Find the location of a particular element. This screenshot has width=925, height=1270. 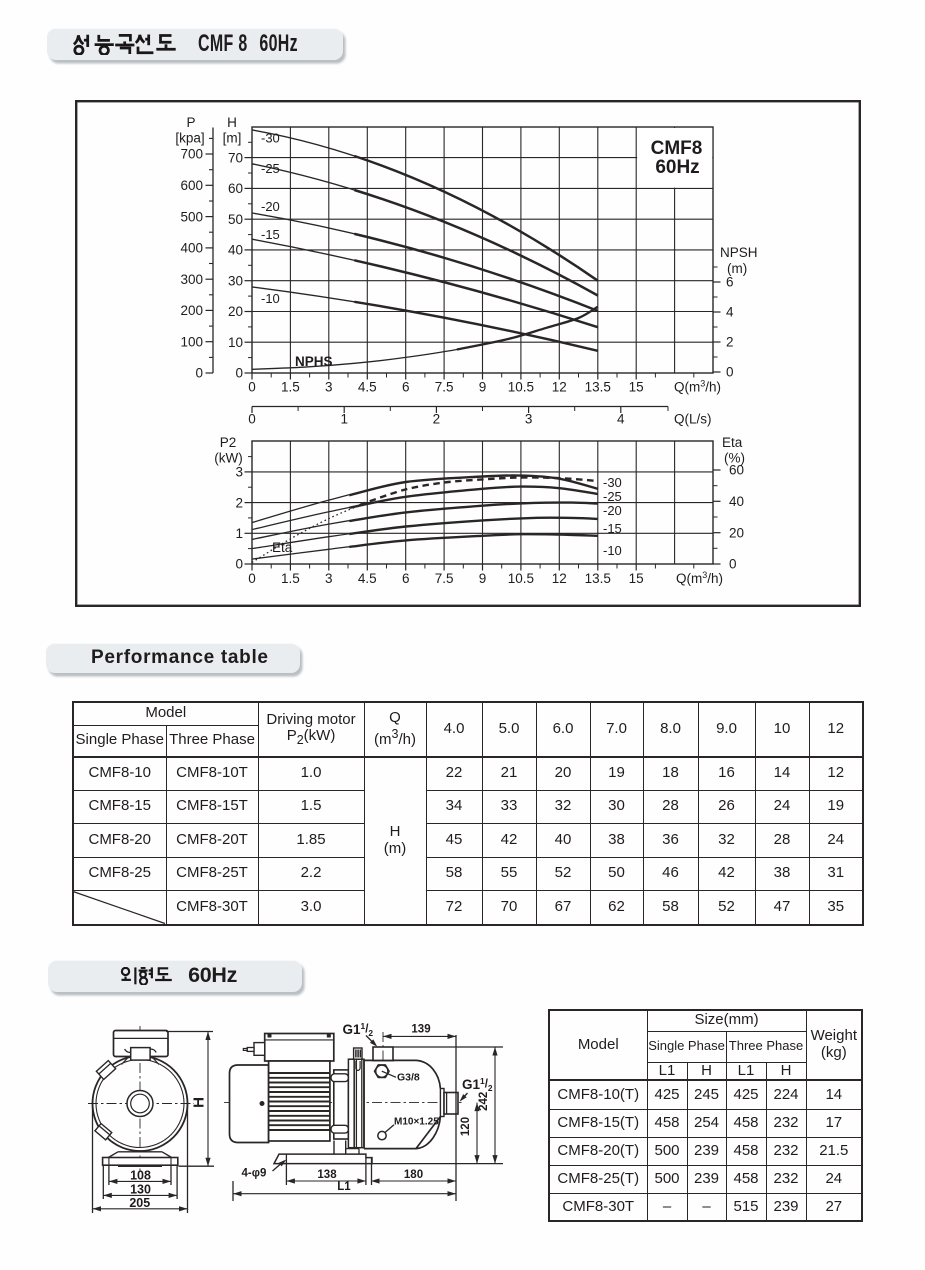

svg-text: G3/8 is located at coordinates (408, 1078).